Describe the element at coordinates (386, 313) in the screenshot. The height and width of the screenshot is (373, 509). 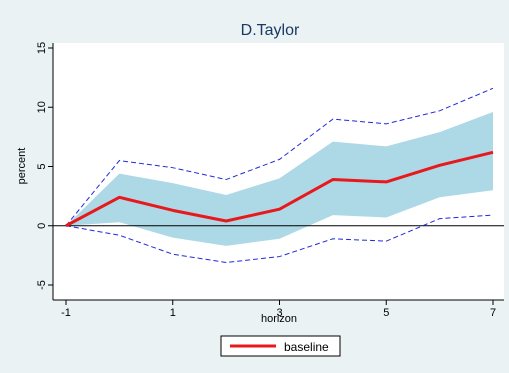
I see `x-tick-label: 5` at that location.